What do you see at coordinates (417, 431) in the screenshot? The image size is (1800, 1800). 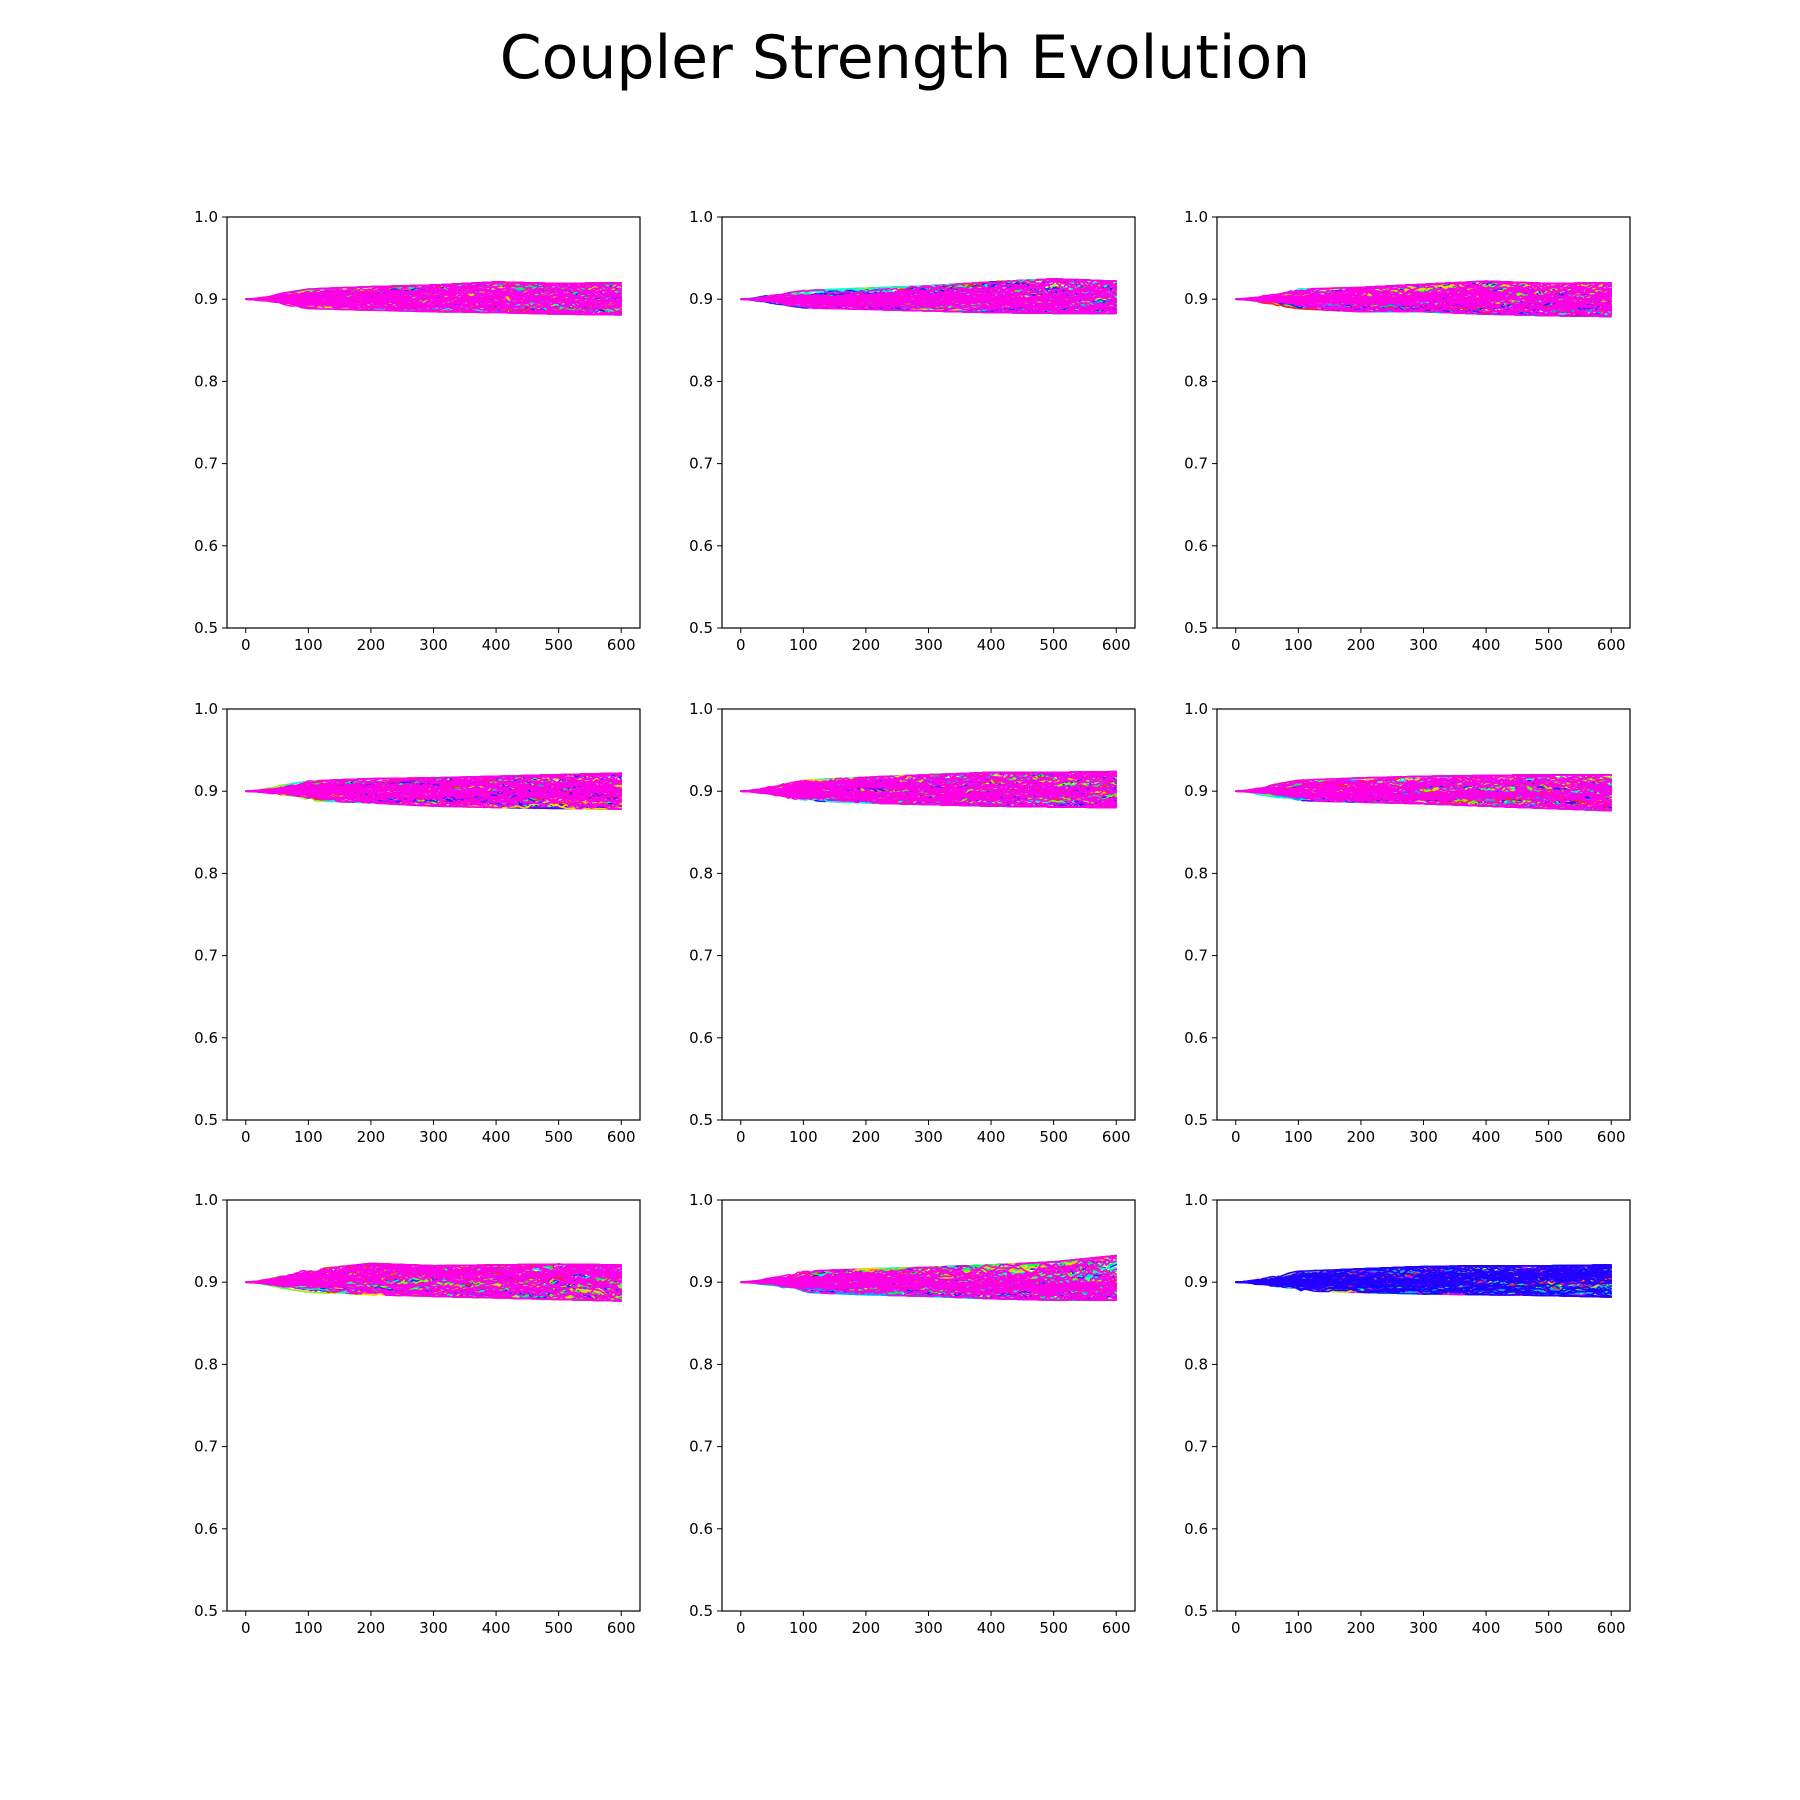 I see `subplot-row1-col1: 0.5 0.6 0.7 0.8 0.9 1.0 0 100 200 300 400 500 600` at bounding box center [417, 431].